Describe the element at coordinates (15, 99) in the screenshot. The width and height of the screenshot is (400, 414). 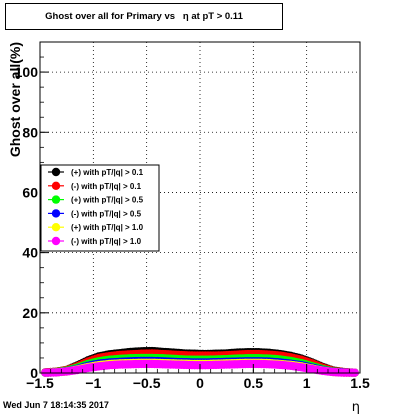
I see `y-axis-label: Ghost over all(%)` at that location.